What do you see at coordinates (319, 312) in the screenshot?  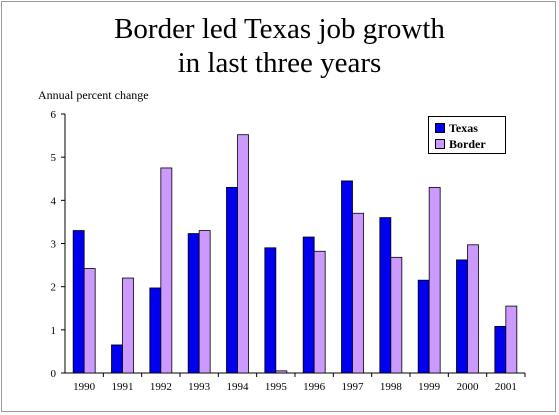 I see `bar-border-1996` at bounding box center [319, 312].